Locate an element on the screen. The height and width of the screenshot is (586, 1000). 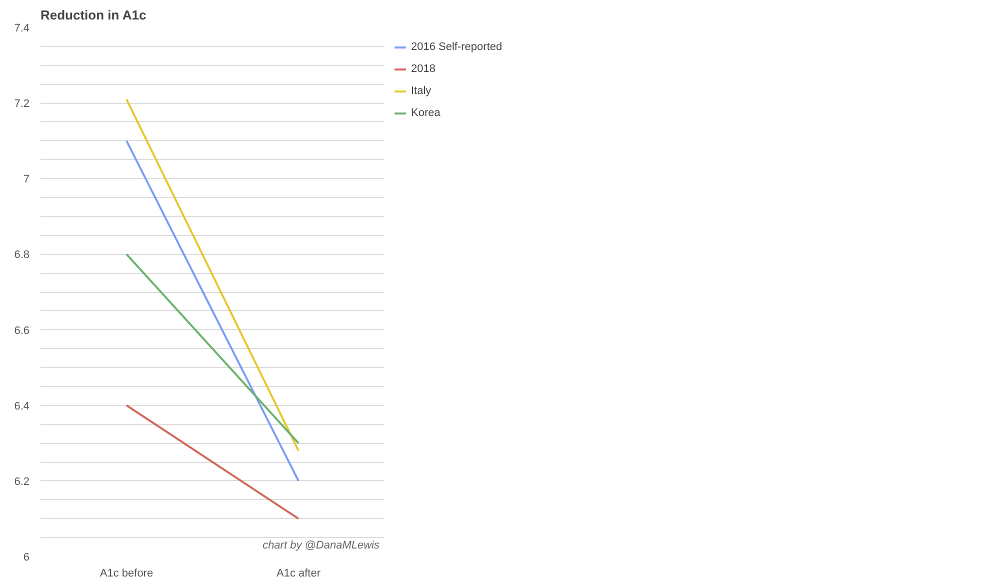
x-tick-label: A1c after is located at coordinates (298, 574).